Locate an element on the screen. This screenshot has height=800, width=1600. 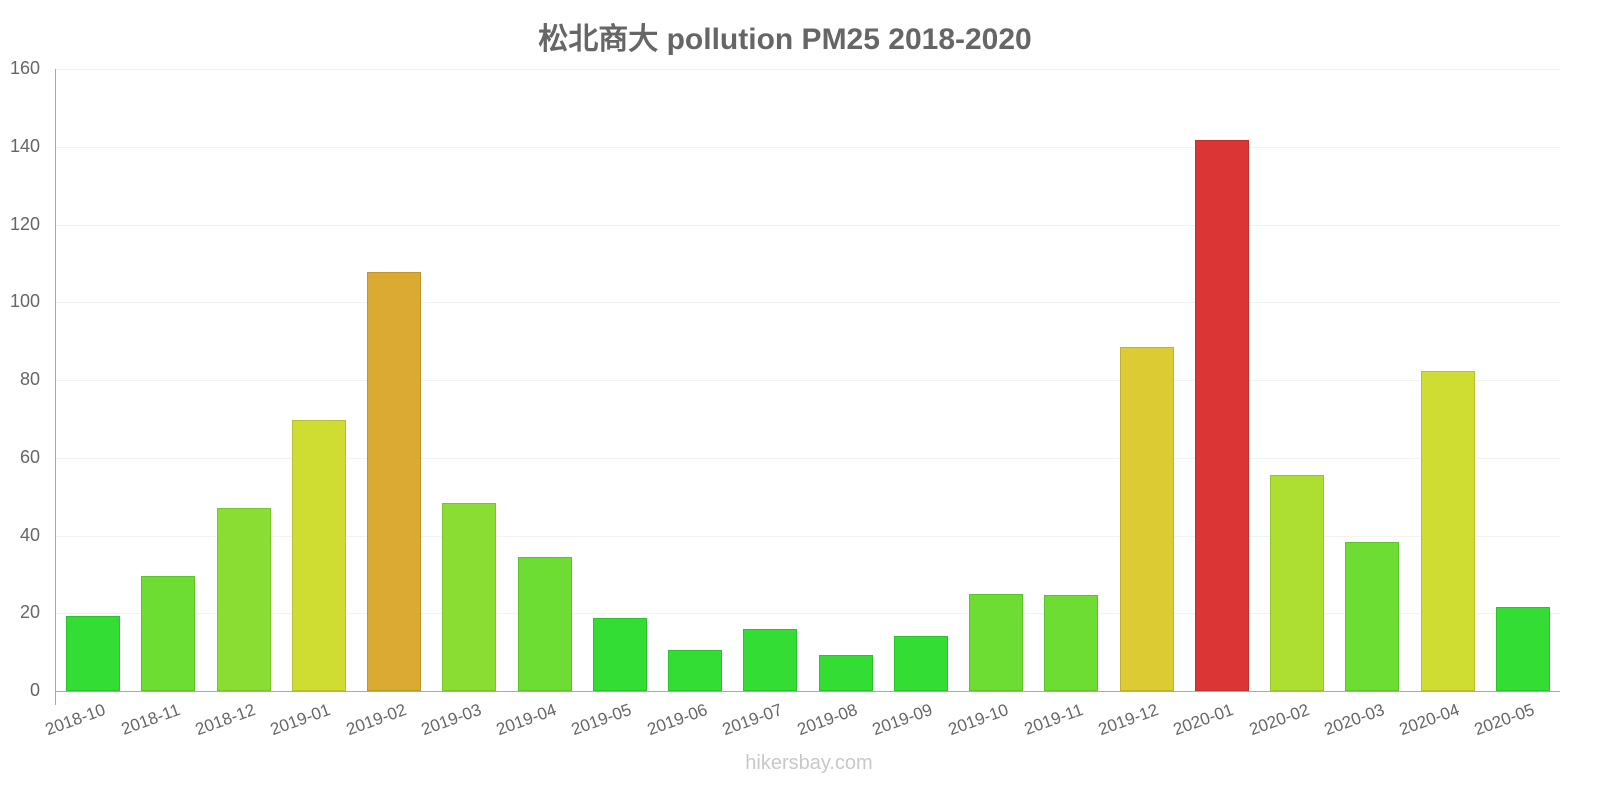
x-tick-label: 2019-09 is located at coordinates (903, 720).